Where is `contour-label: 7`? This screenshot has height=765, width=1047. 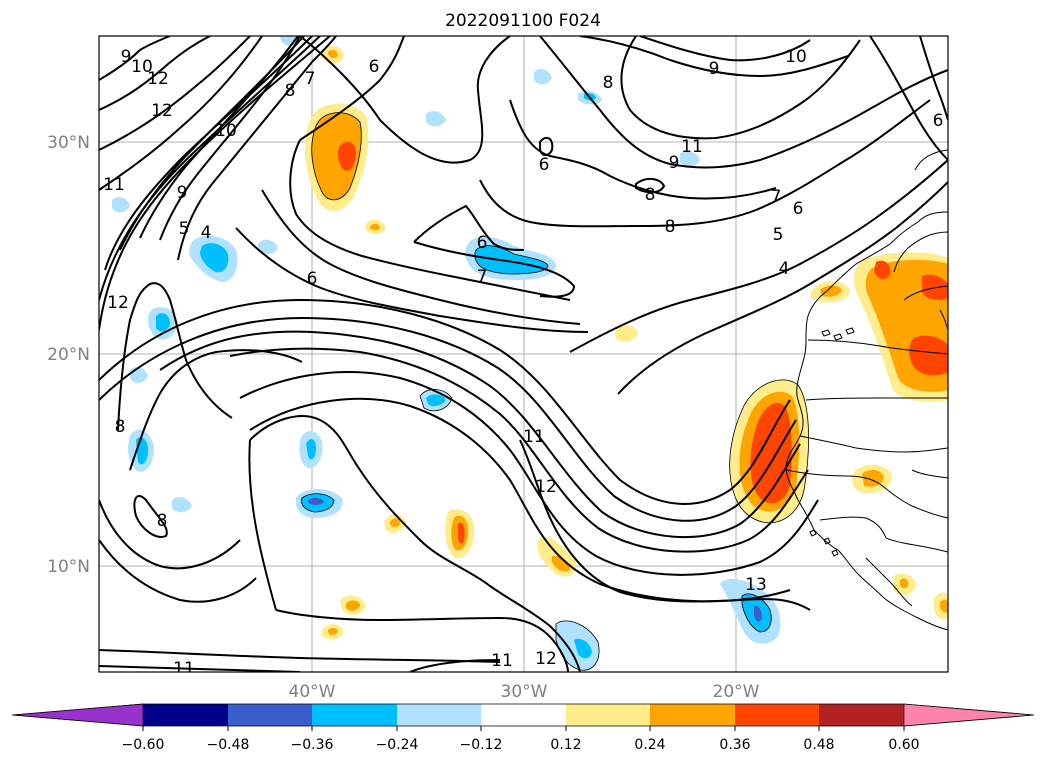 contour-label: 7 is located at coordinates (776, 197).